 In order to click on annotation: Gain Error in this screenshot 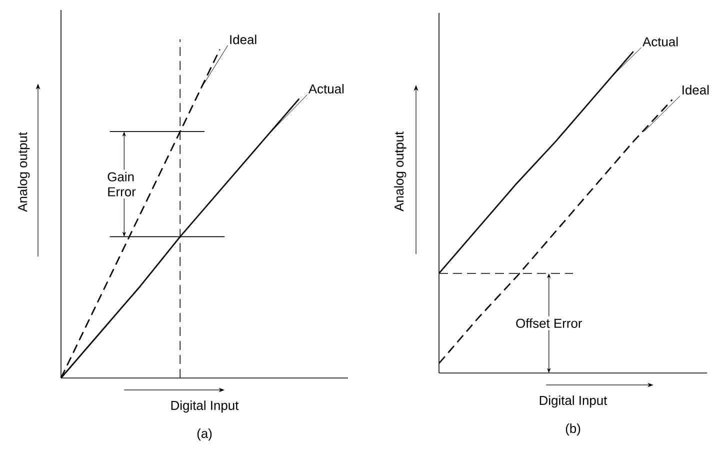, I will do `click(122, 184)`.